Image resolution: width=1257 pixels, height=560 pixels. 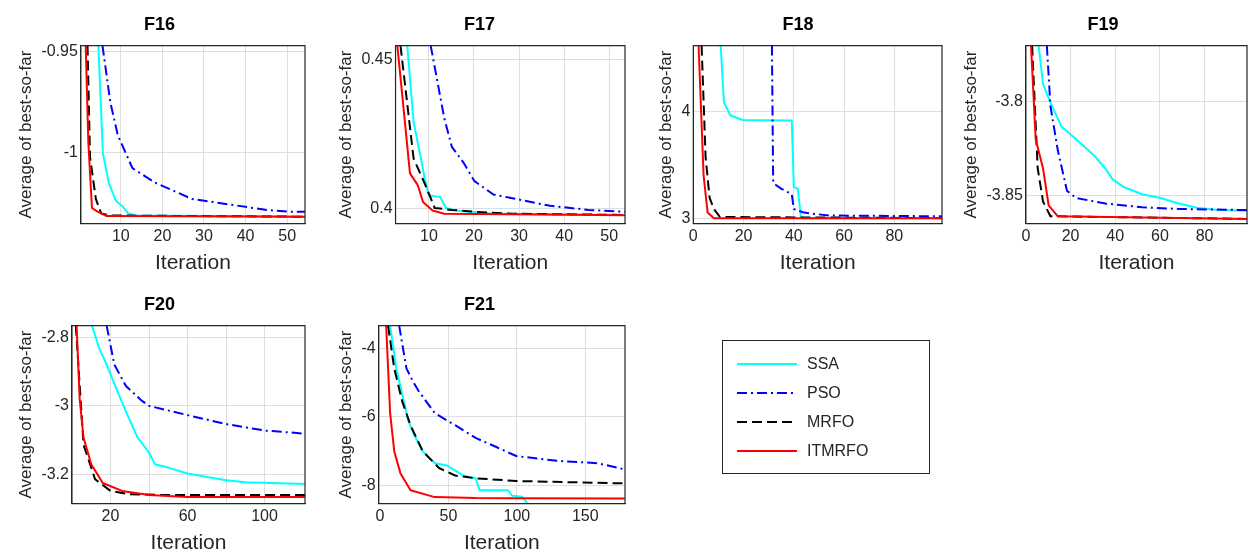 What do you see at coordinates (686, 217) in the screenshot?
I see `y-tick-label: 3` at bounding box center [686, 217].